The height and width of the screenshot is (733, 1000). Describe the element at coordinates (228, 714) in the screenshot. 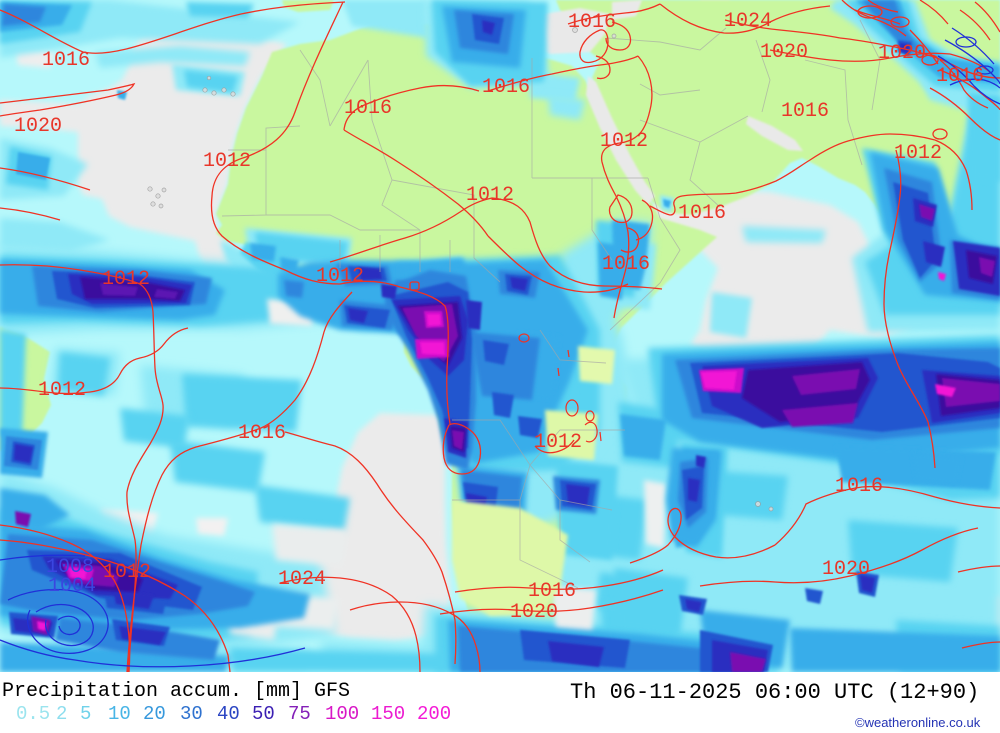

I see `svg-text: 40` at that location.